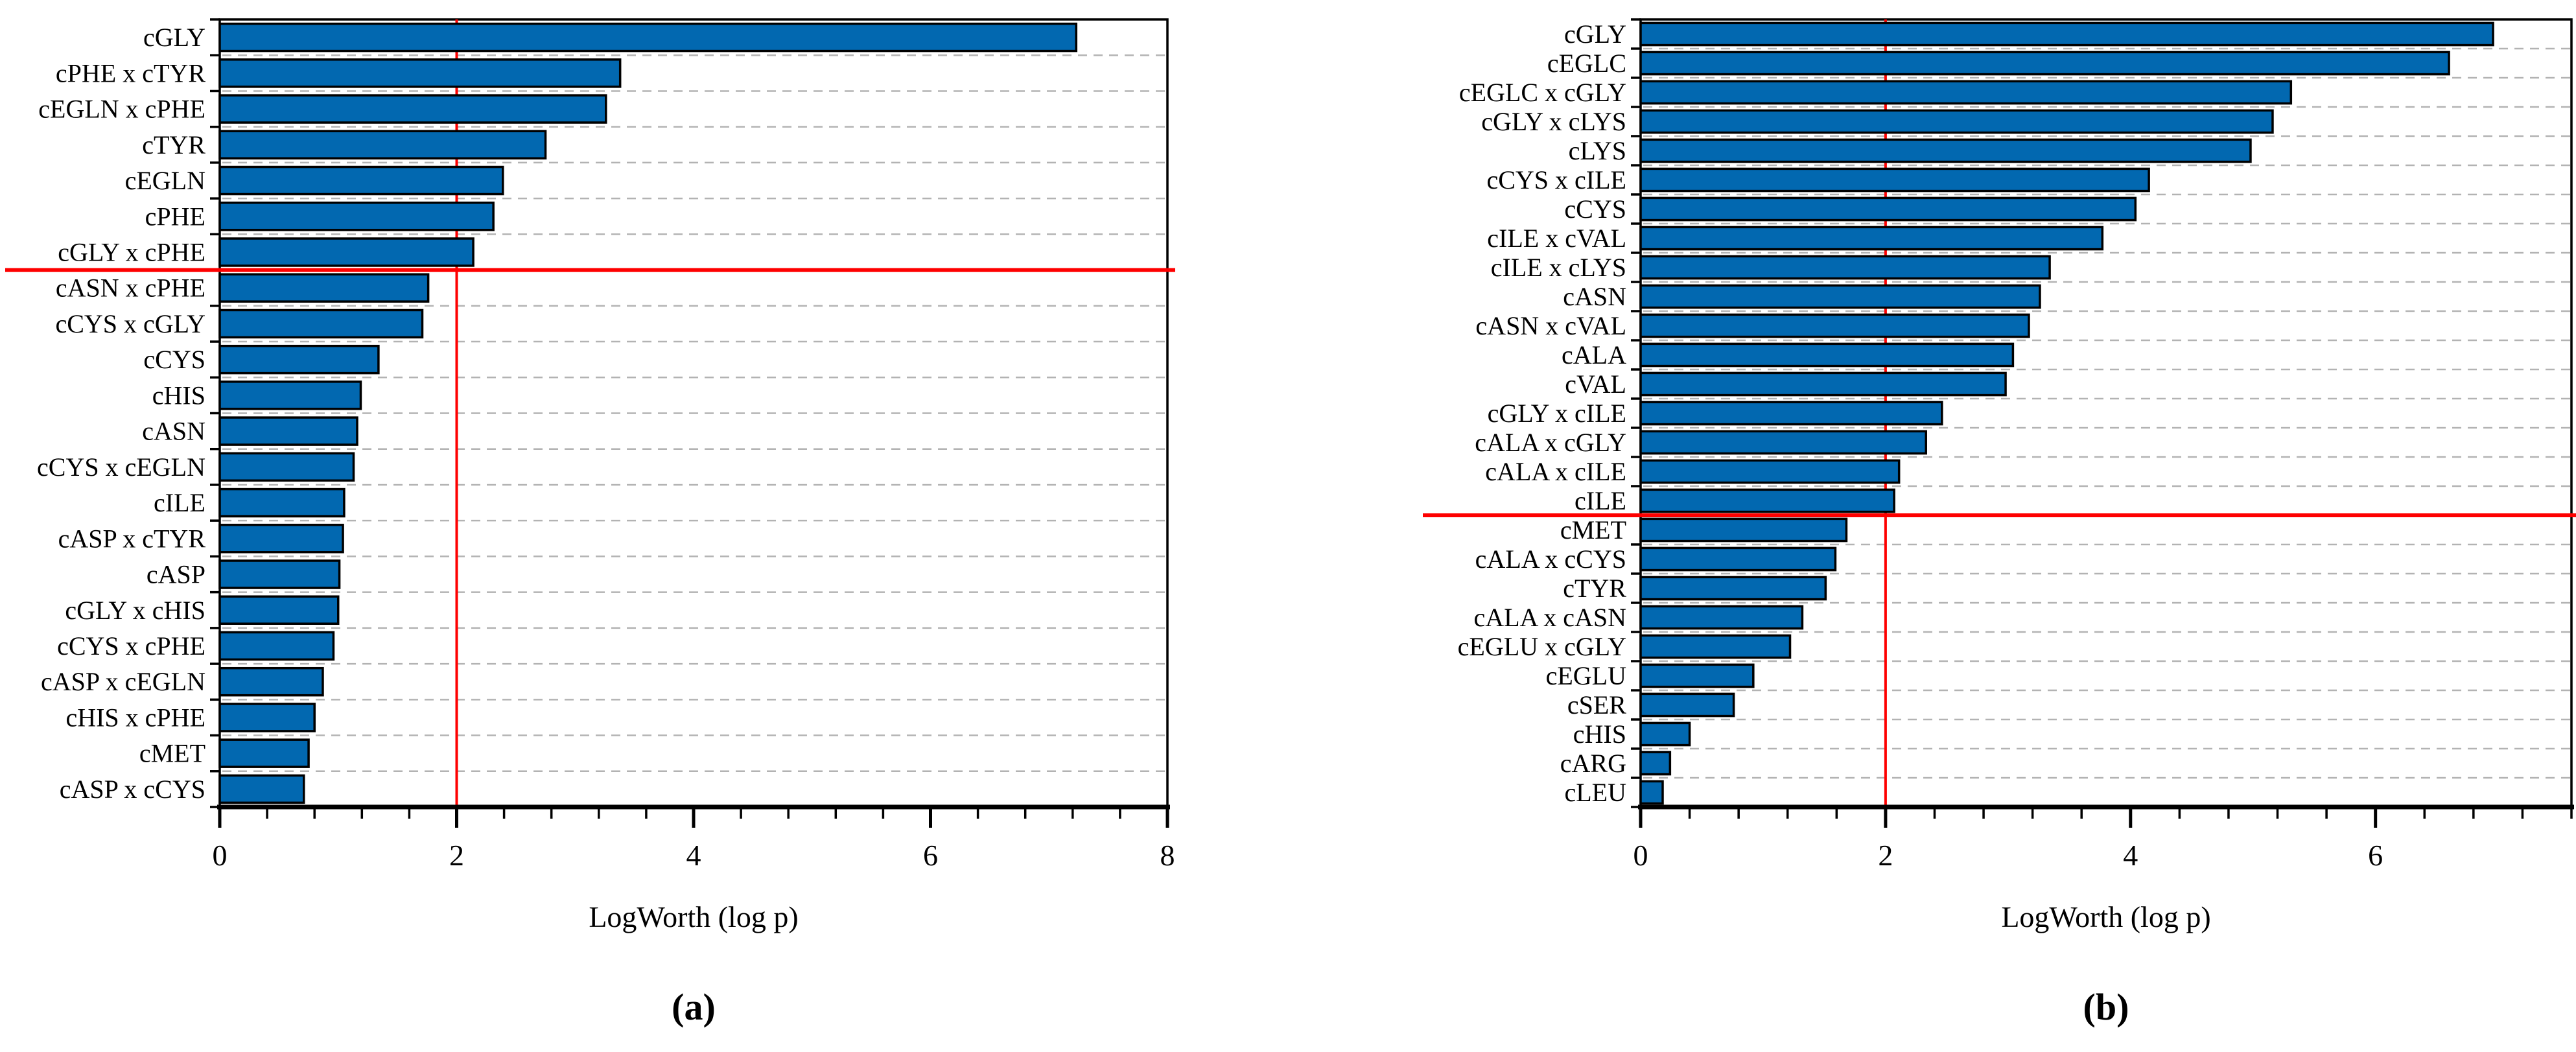  I want to click on y-label-cASP x cTYR: cASP x cTYR, so click(132, 538).